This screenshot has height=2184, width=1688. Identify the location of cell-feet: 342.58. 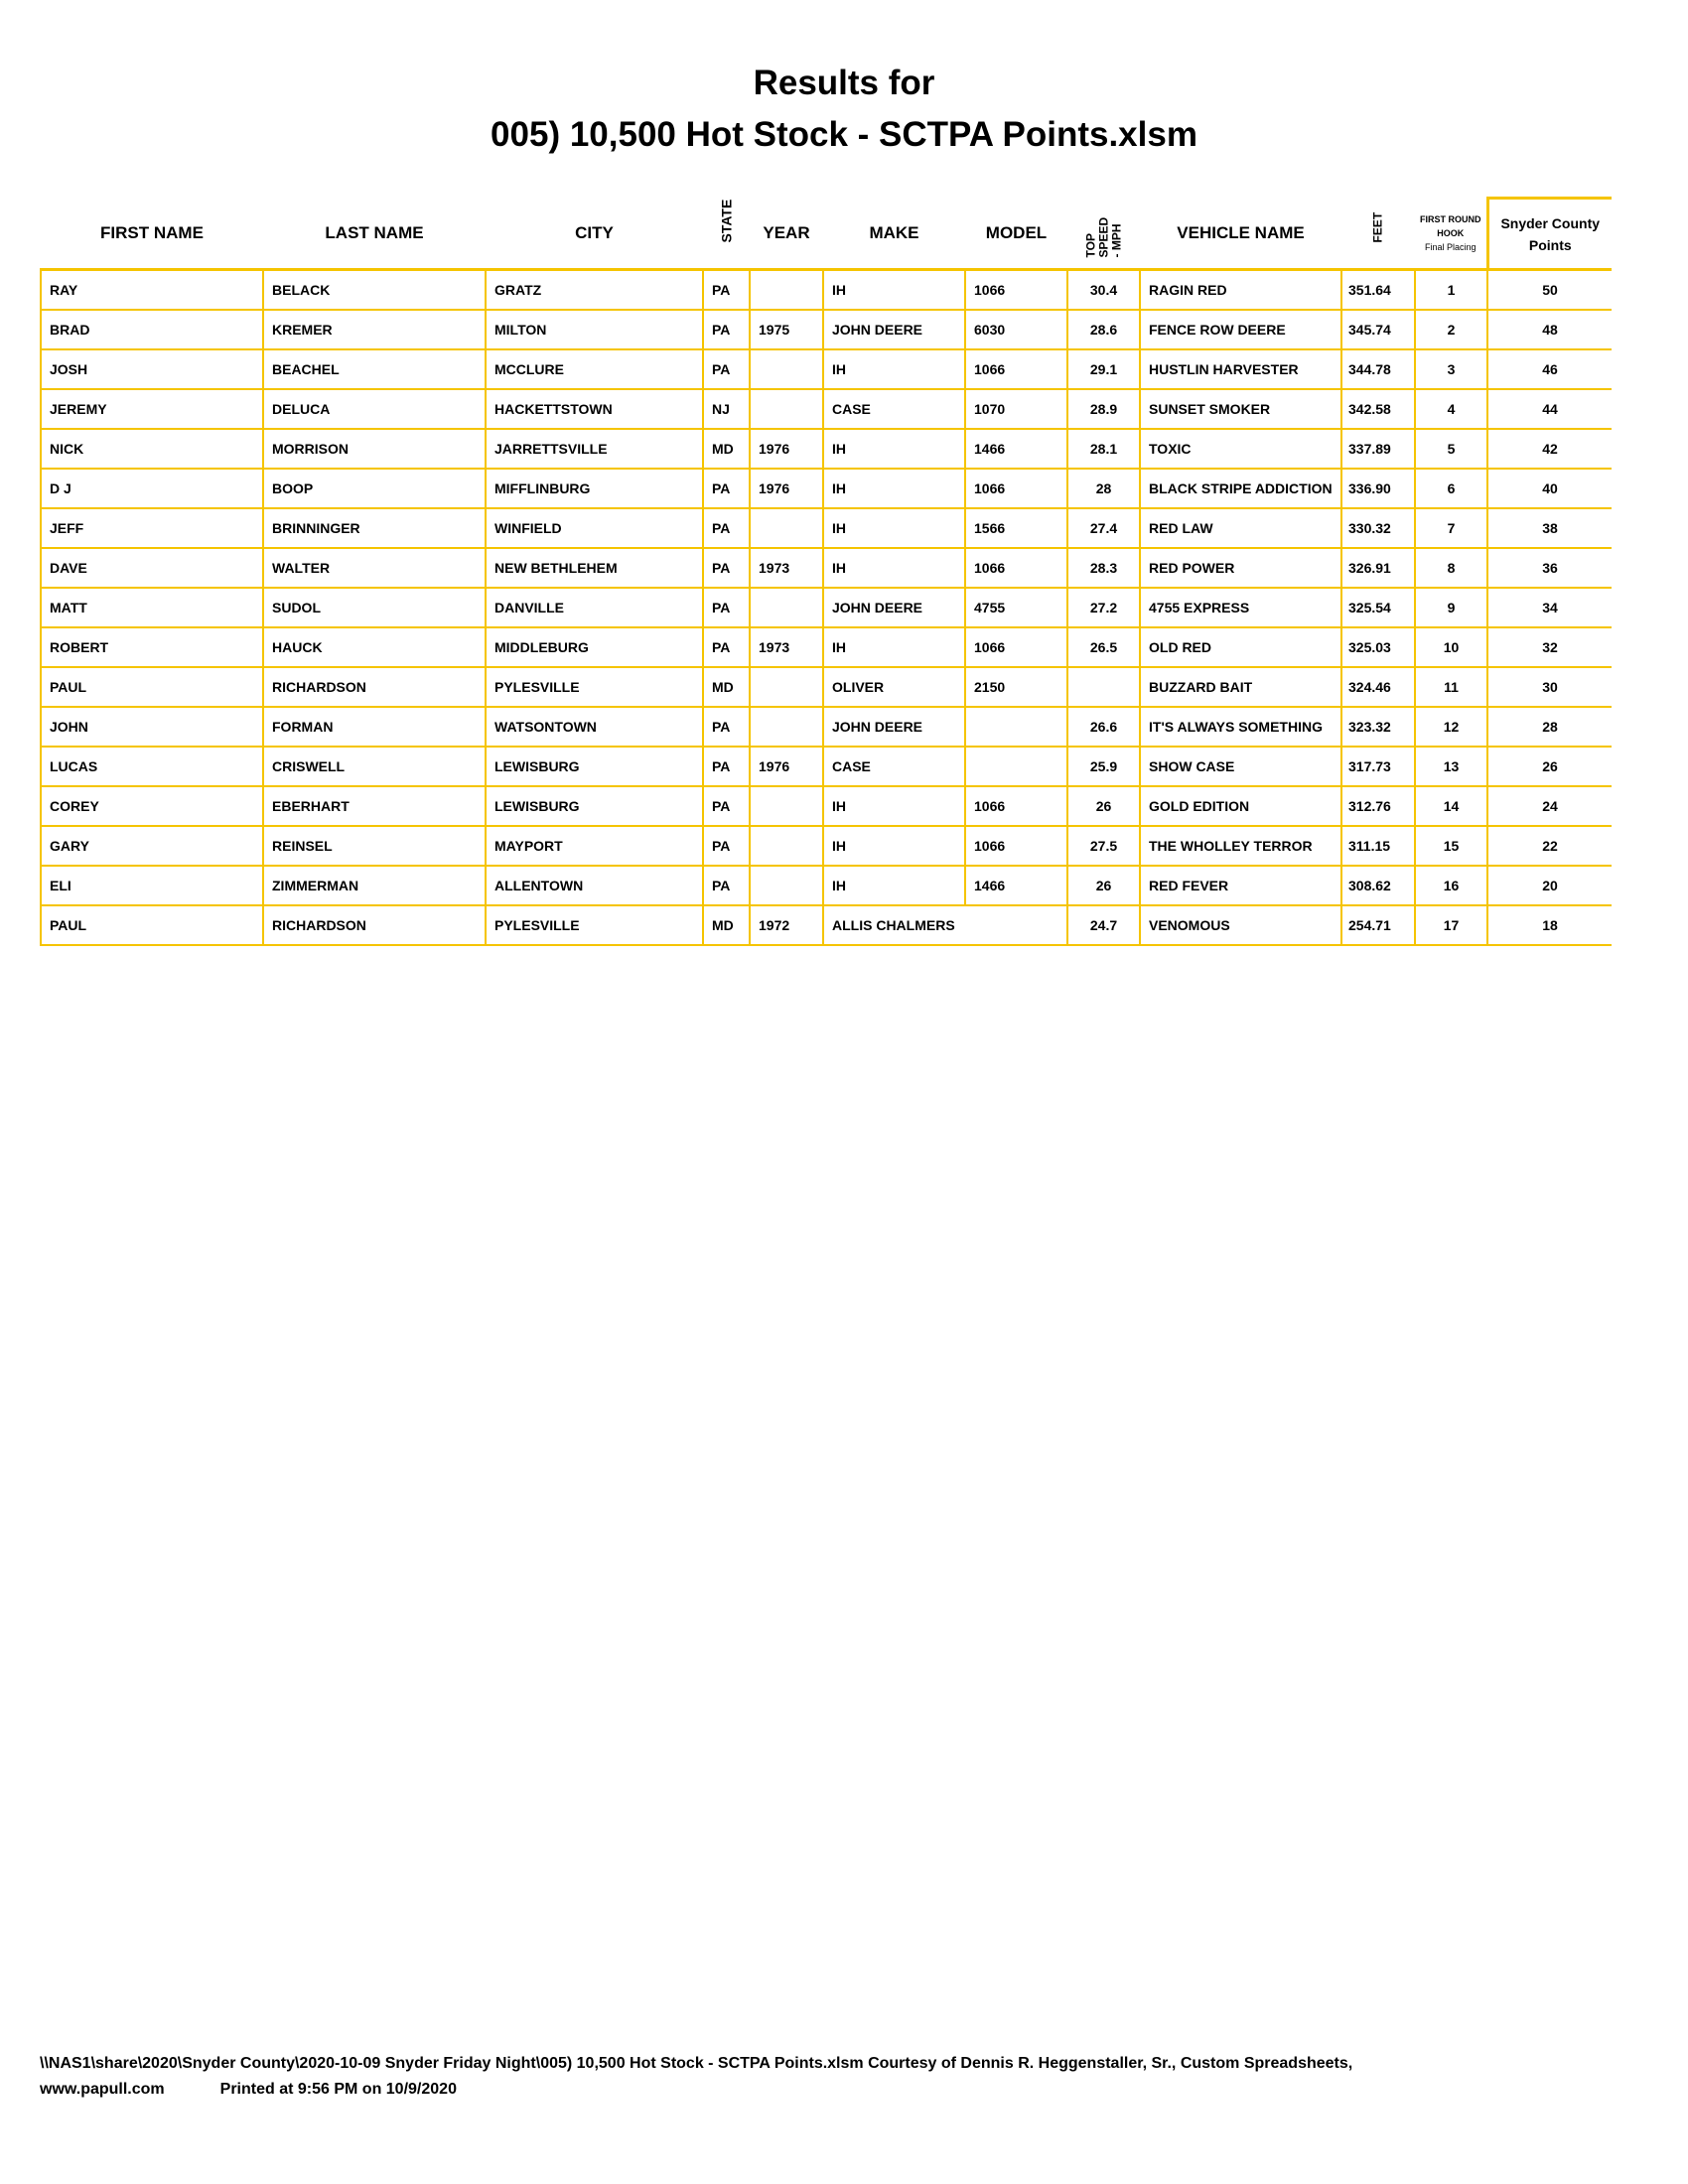
(1378, 409).